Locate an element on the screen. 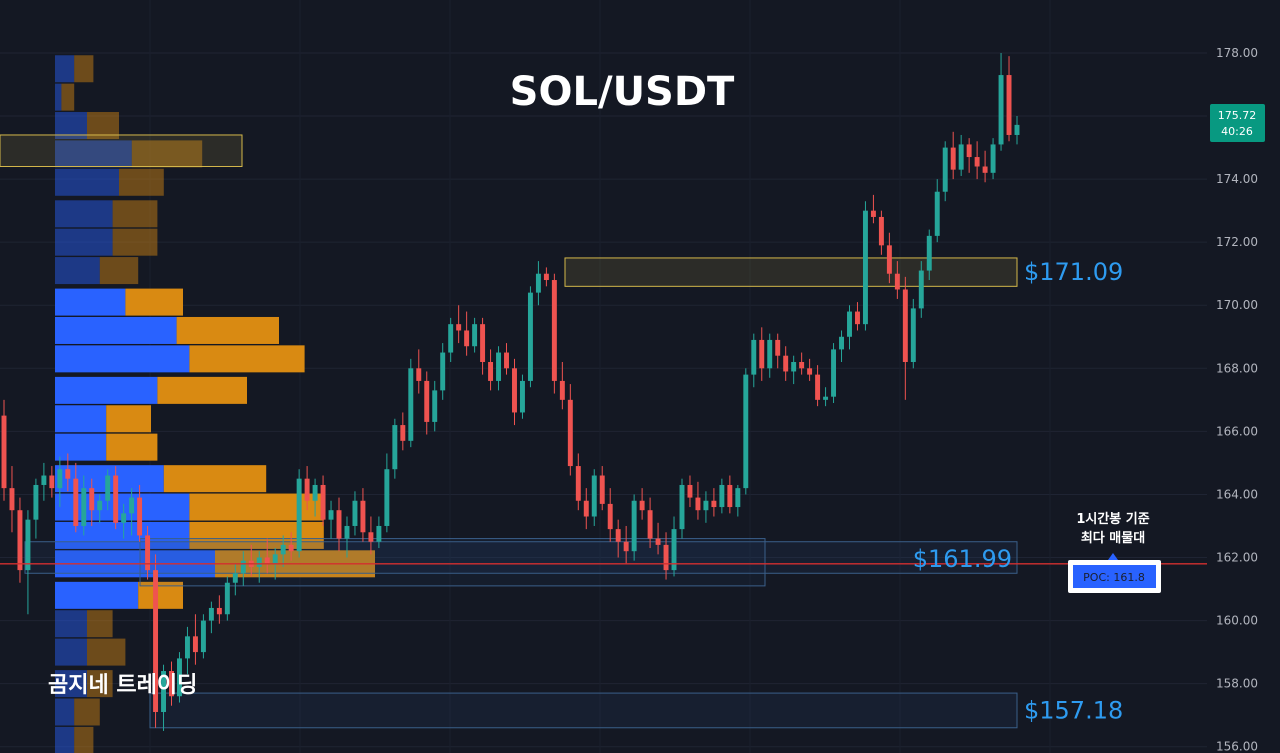 The image size is (1280, 753). y-tick-label: 156.00 is located at coordinates (1237, 746).